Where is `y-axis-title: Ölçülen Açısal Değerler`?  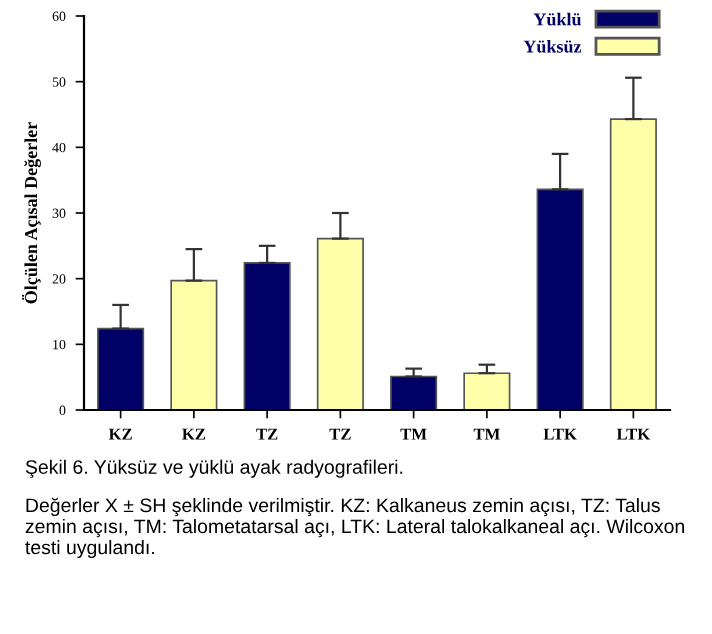
y-axis-title: Ölçülen Açısal Değerler is located at coordinates (31, 213).